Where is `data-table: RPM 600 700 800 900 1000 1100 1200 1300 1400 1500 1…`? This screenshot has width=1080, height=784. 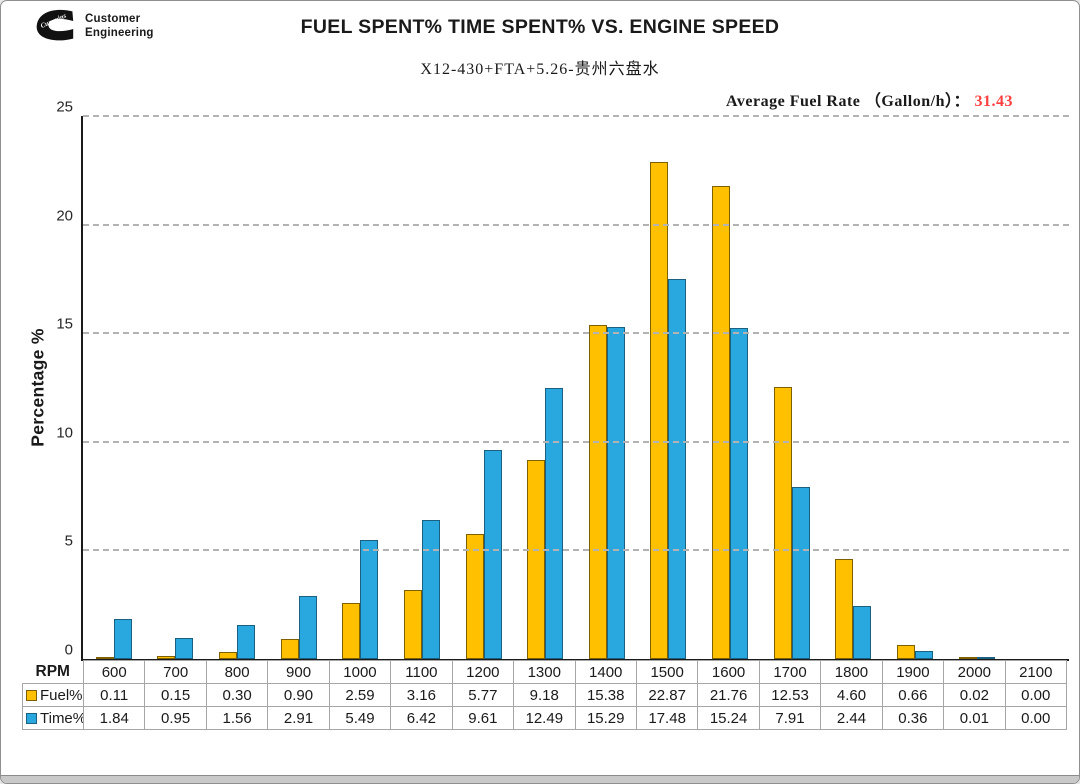
data-table: RPM 600 700 800 900 1000 1100 1200 1300 1400 1500 1… is located at coordinates (545, 695).